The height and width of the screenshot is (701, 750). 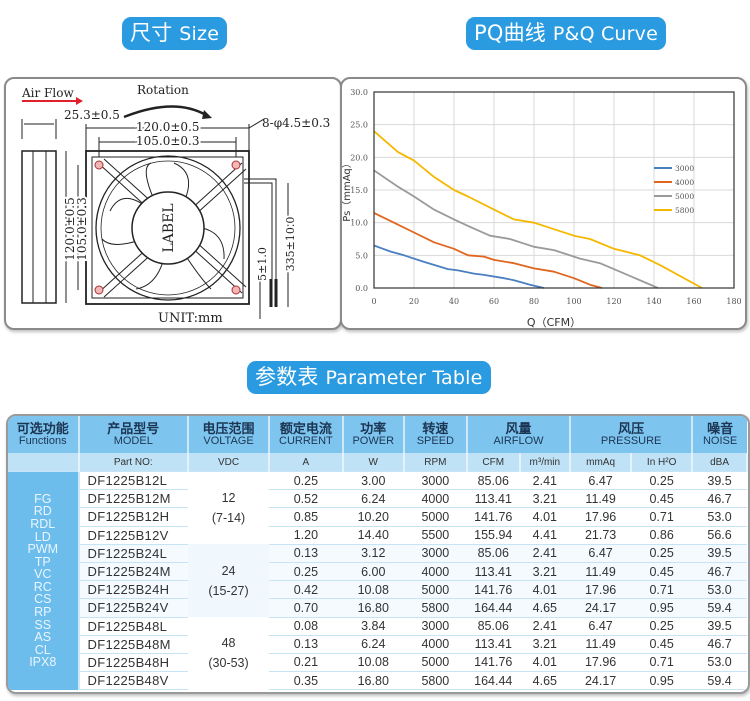 I want to click on y-tick-label: 20.0, so click(x=359, y=157).